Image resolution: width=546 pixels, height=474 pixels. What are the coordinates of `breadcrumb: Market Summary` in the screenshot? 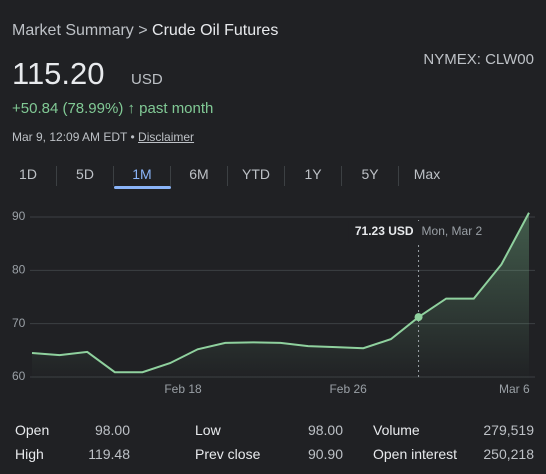 It's located at (73, 30).